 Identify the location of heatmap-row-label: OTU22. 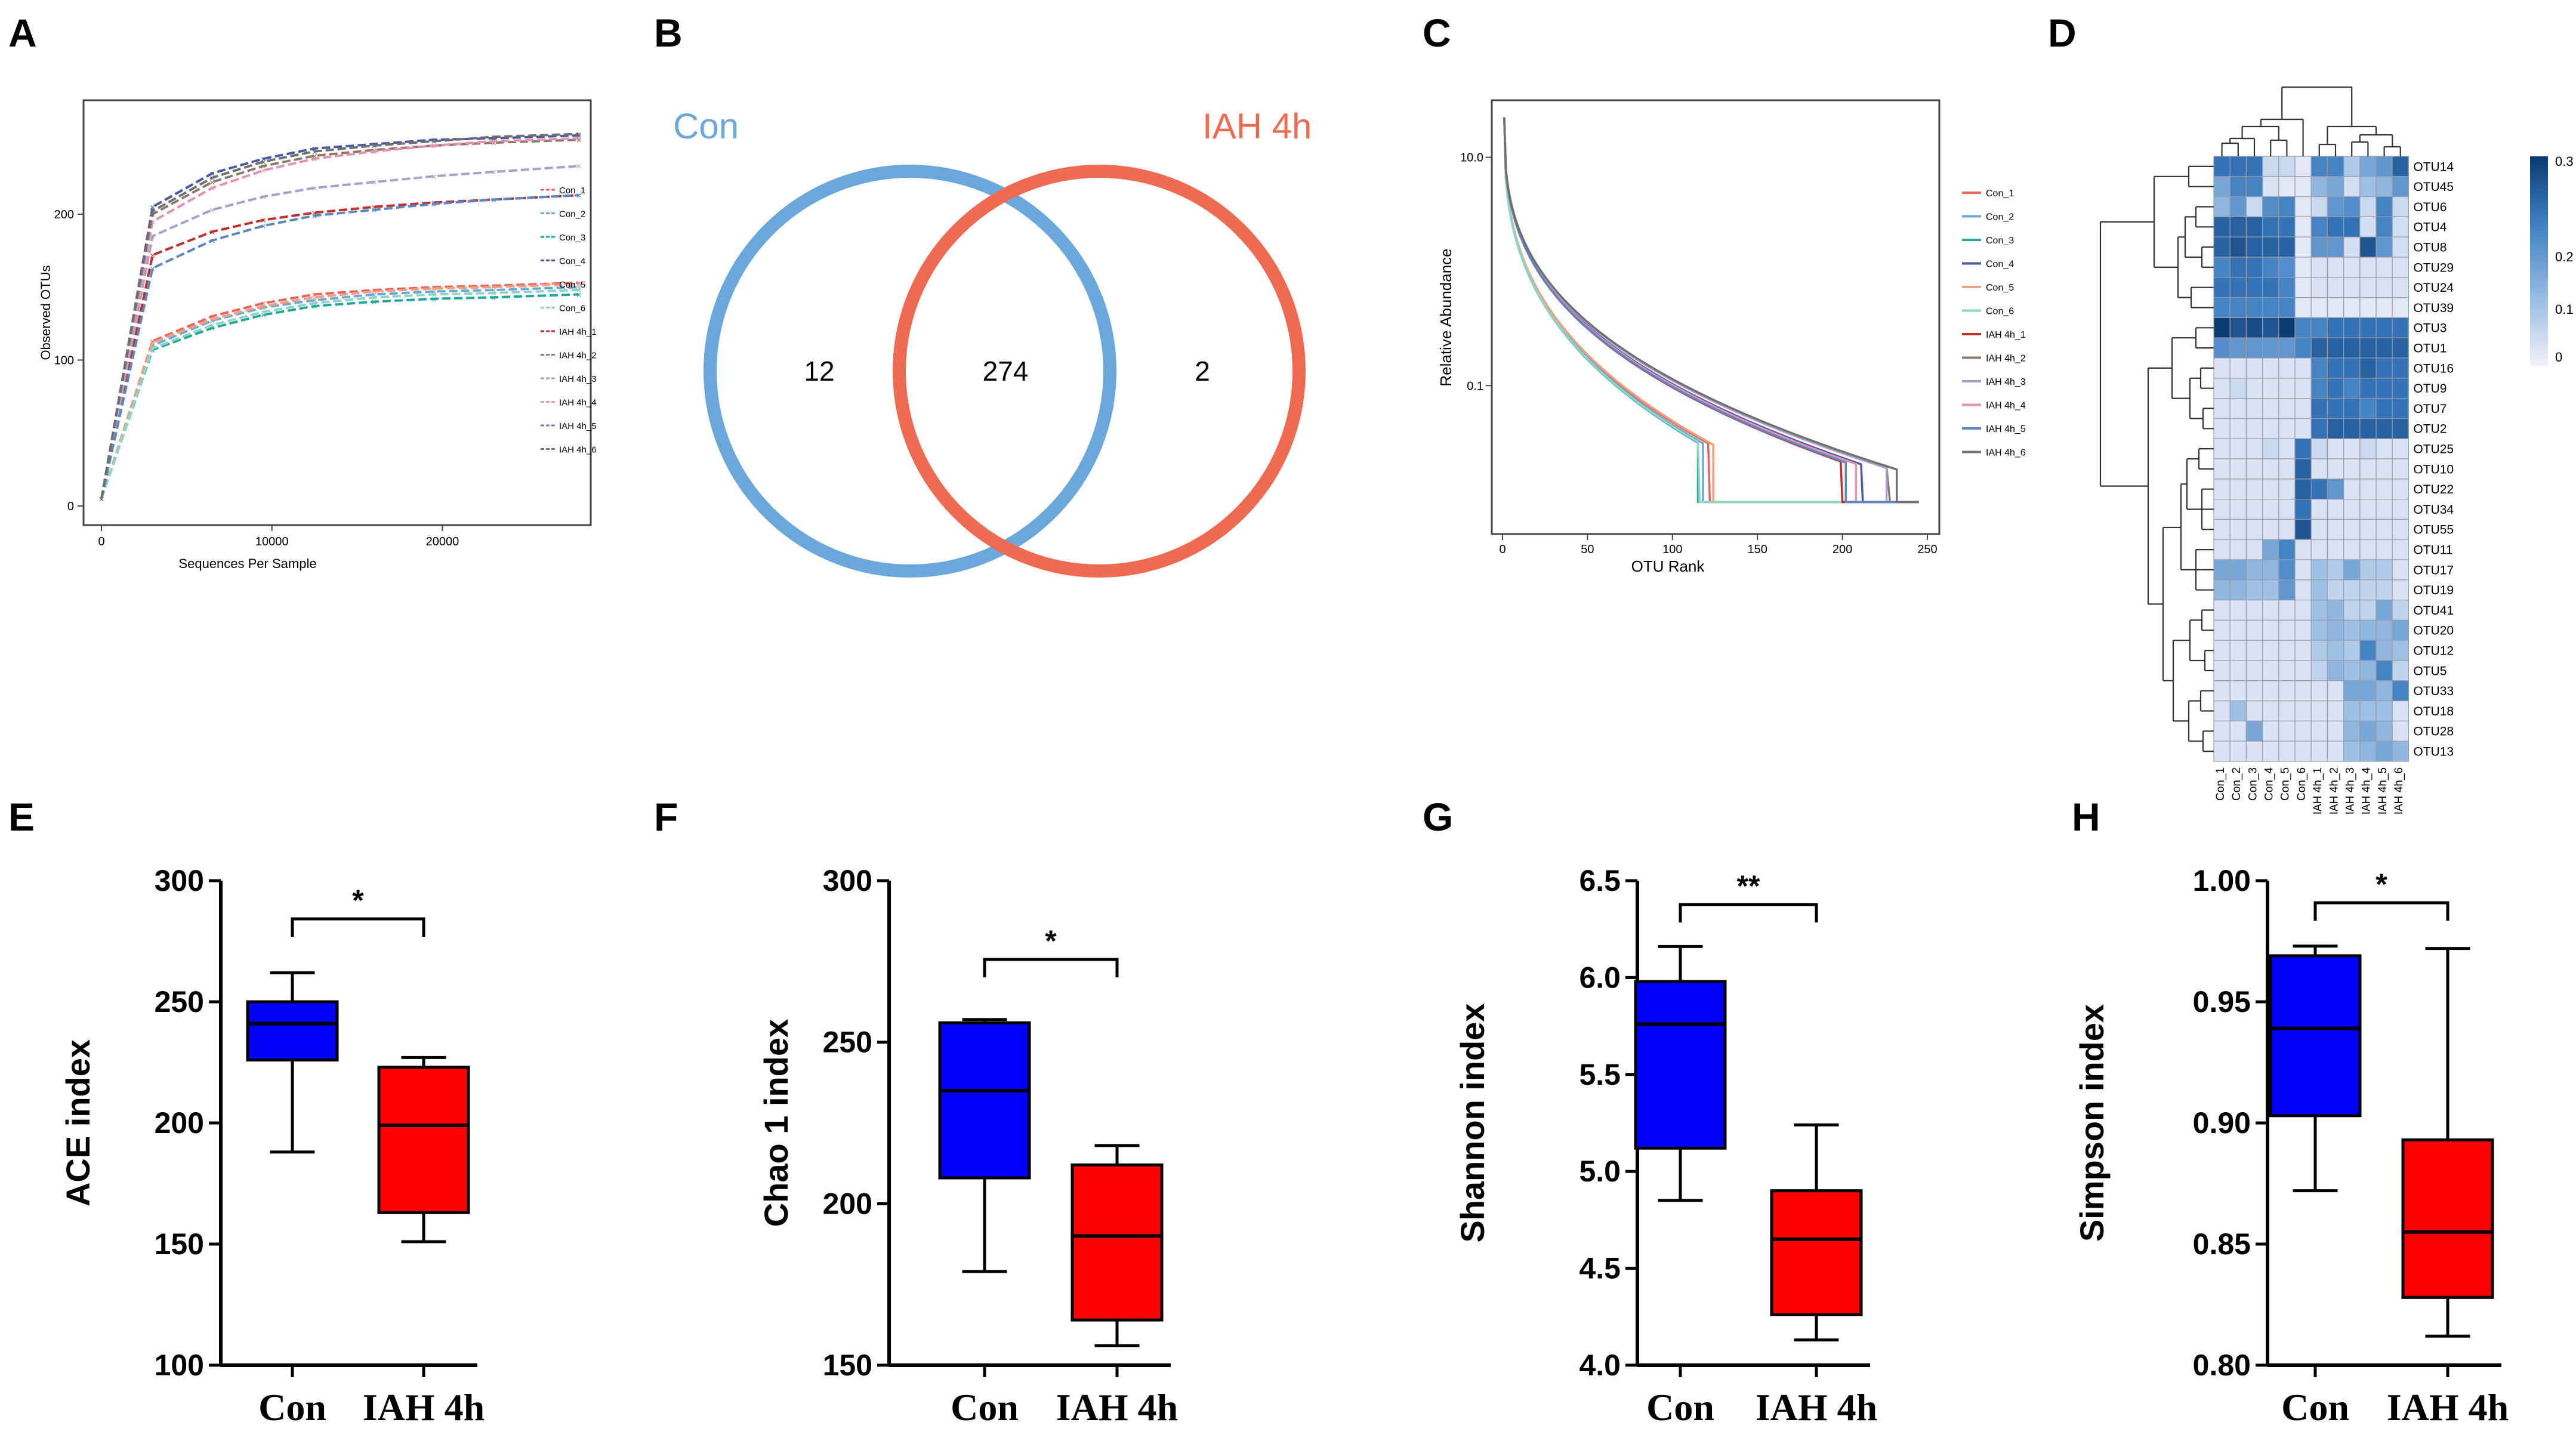
(2434, 489).